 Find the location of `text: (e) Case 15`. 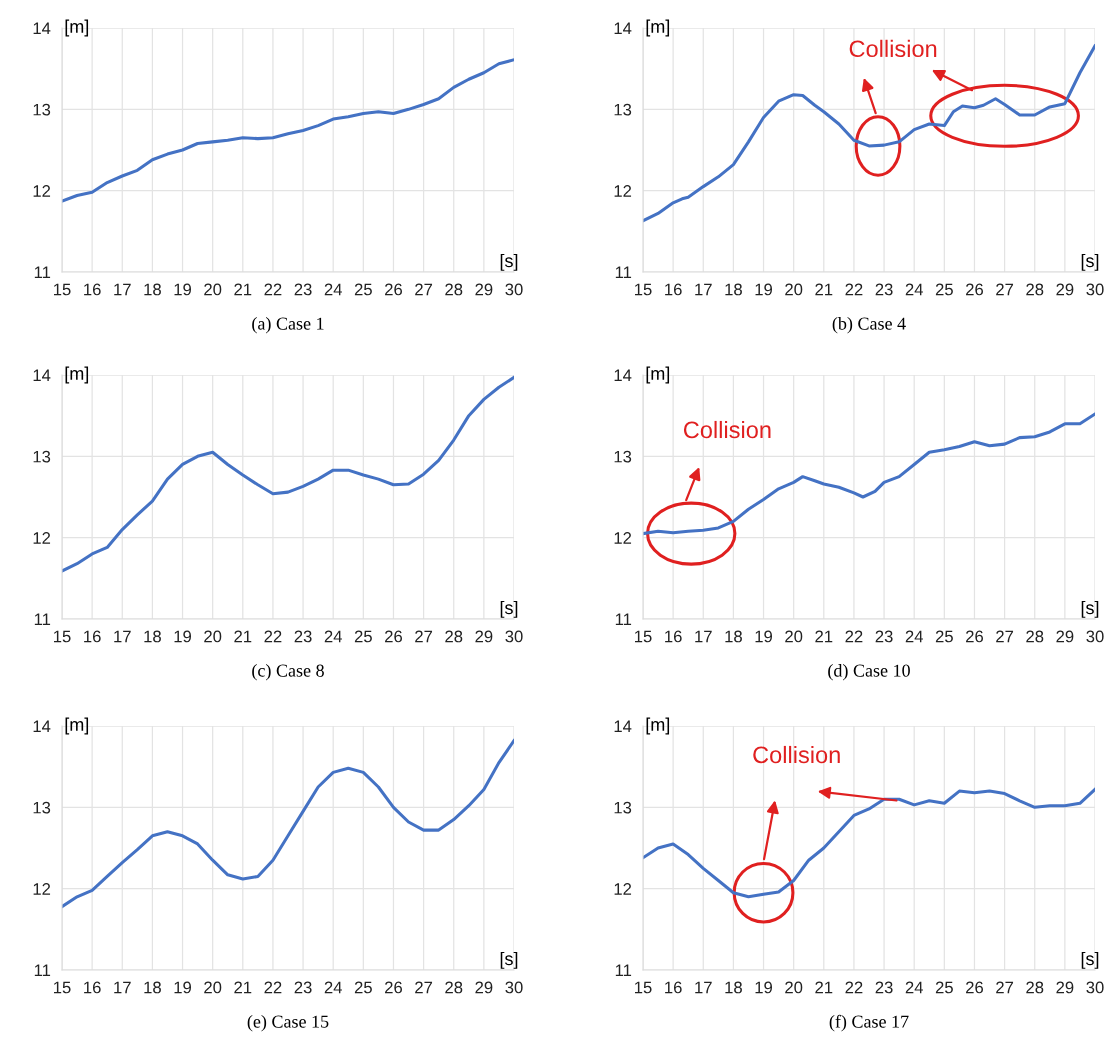

text: (e) Case 15 is located at coordinates (288, 1023).